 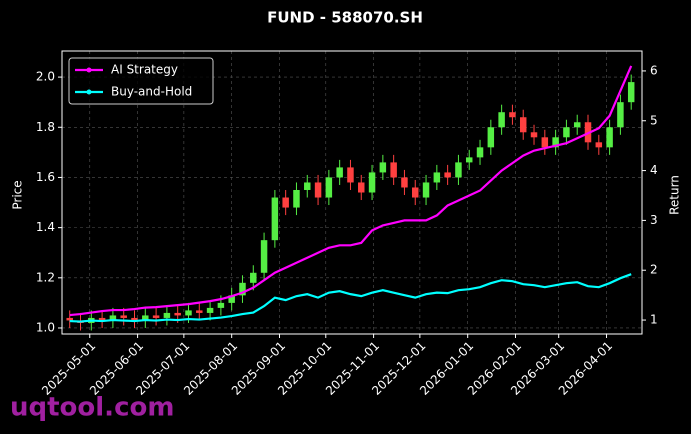 What do you see at coordinates (654, 270) in the screenshot?
I see `y2-tick-label: 2` at bounding box center [654, 270].